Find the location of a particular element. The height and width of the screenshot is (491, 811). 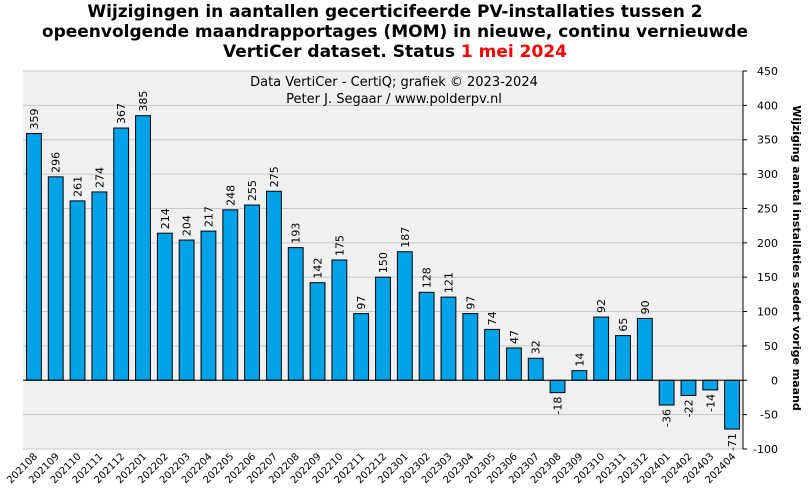

data-label: 248 is located at coordinates (230, 195).